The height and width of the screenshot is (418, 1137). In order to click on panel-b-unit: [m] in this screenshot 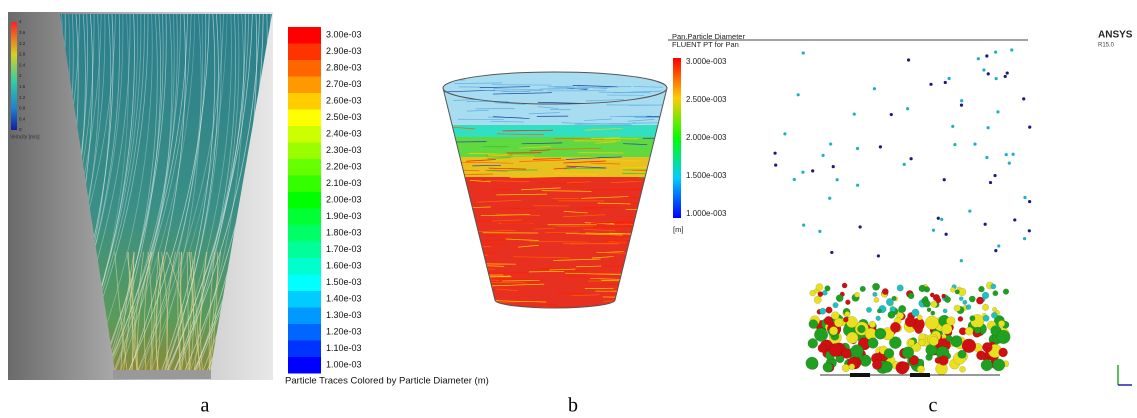, I will do `click(678, 229)`.